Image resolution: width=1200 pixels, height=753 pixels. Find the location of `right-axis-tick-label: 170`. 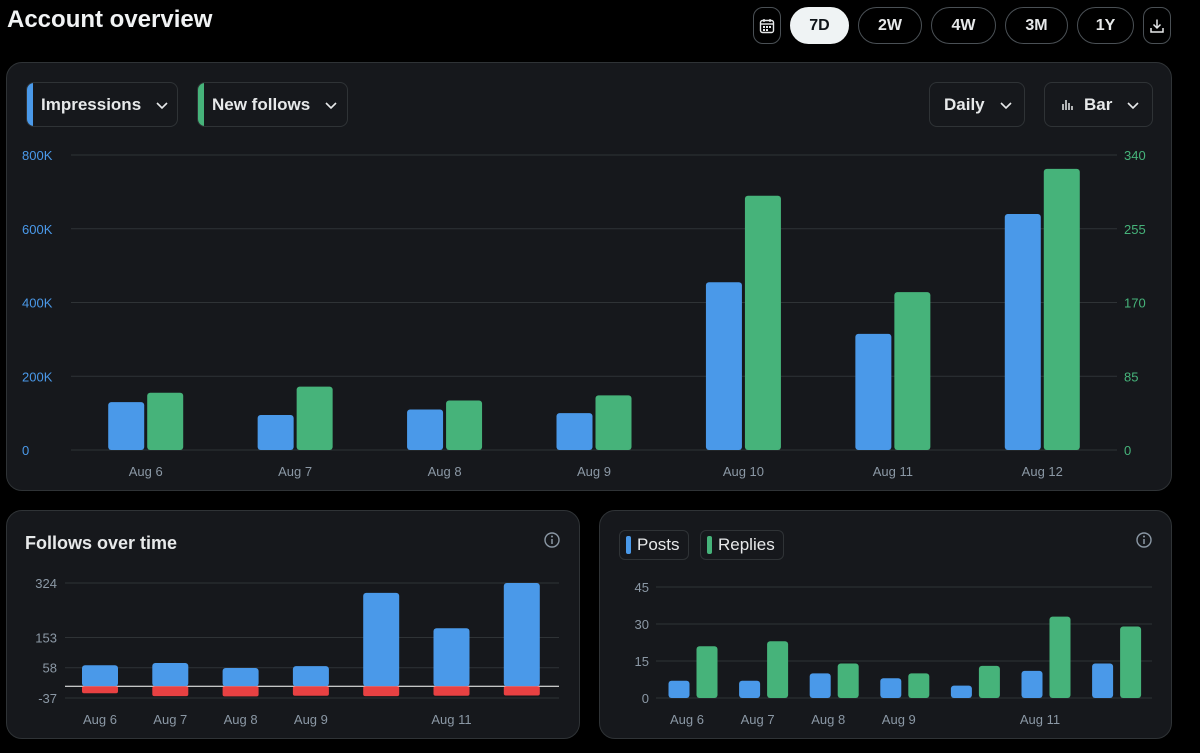

right-axis-tick-label: 170 is located at coordinates (1135, 303).